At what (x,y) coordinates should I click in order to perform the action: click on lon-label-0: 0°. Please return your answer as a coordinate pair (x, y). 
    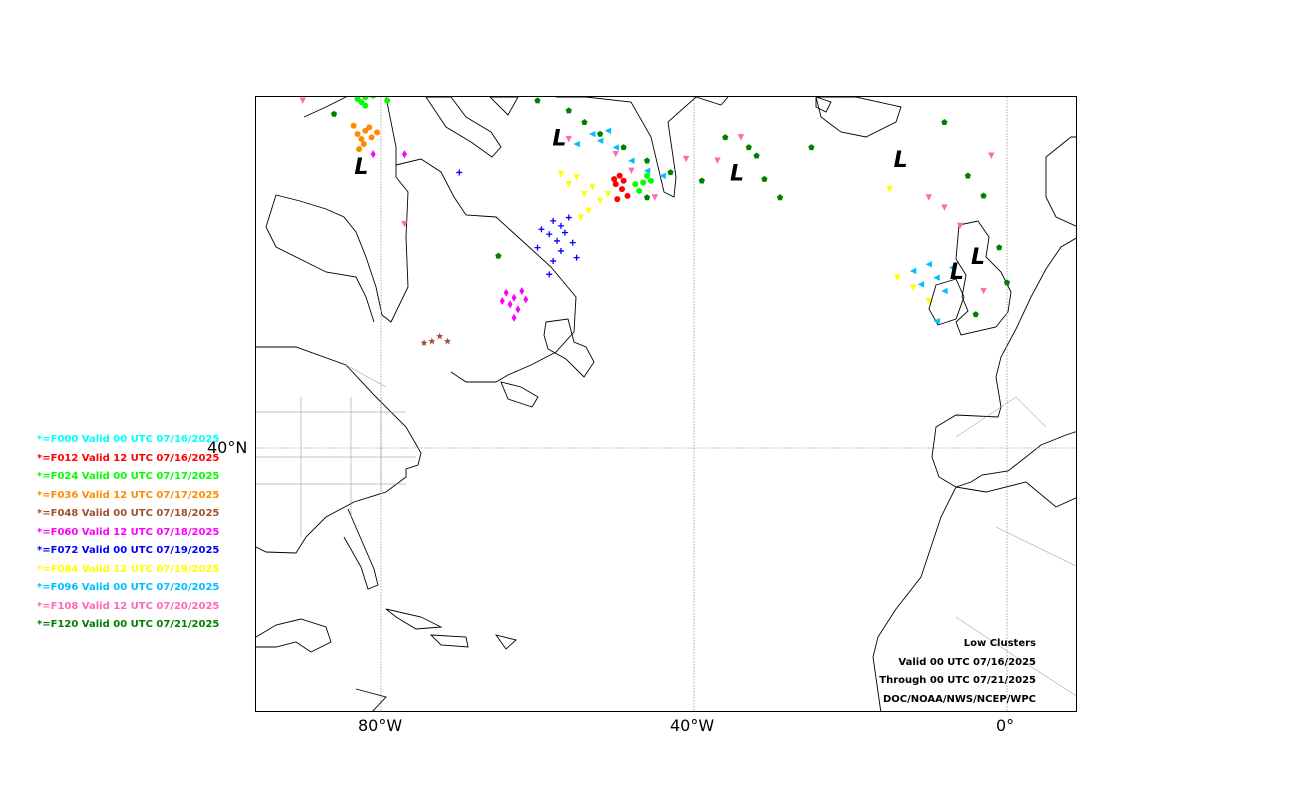
    Looking at the image, I should click on (1005, 725).